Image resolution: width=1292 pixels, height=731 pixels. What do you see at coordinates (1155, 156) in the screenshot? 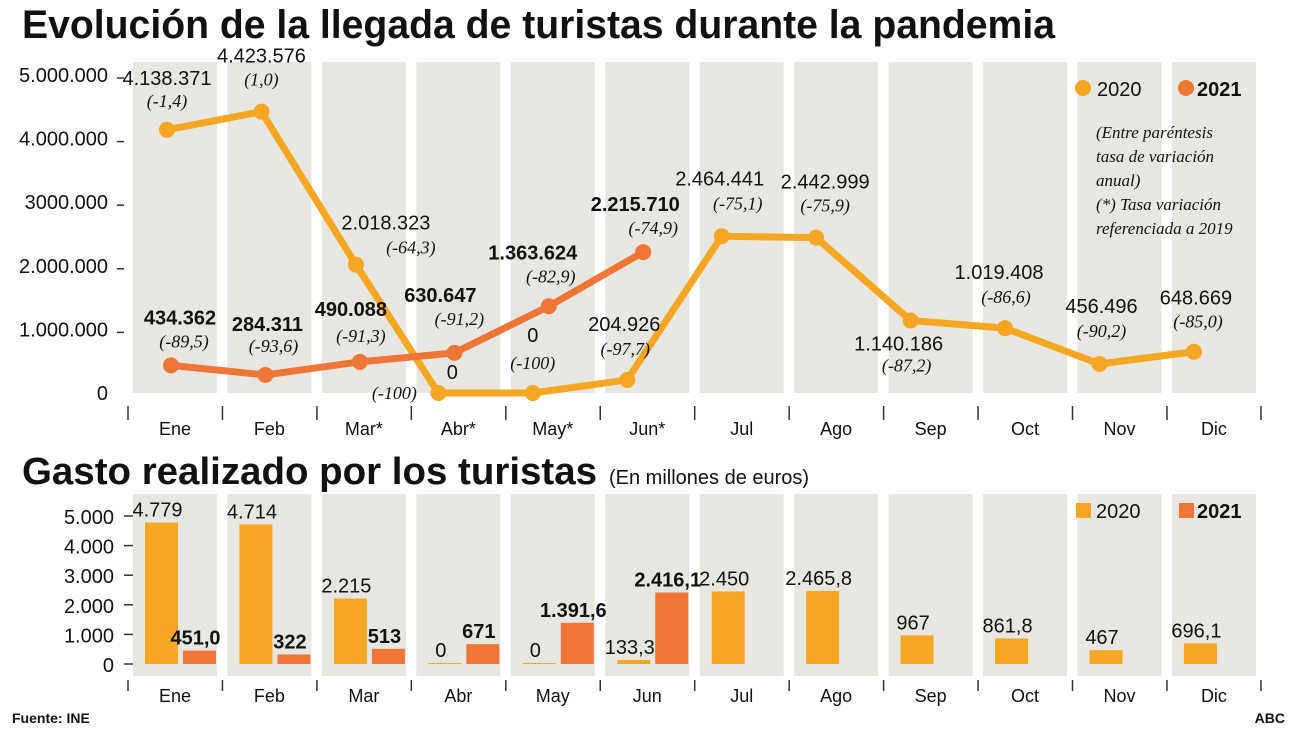
I see `note-line: tasa de variación` at bounding box center [1155, 156].